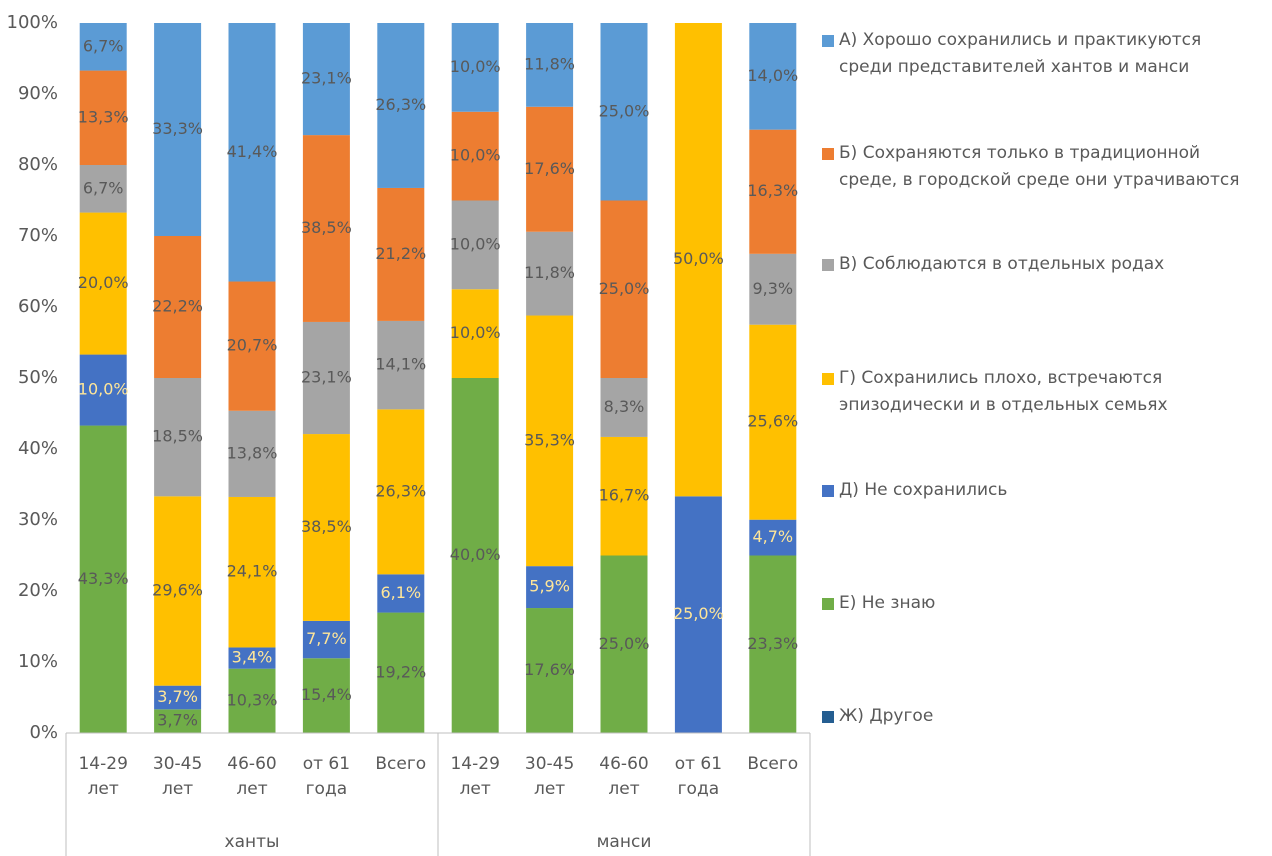 This screenshot has height=856, width=1272. Describe the element at coordinates (624, 776) in the screenshot. I see `x-tick-label: 46-60 лет` at that location.